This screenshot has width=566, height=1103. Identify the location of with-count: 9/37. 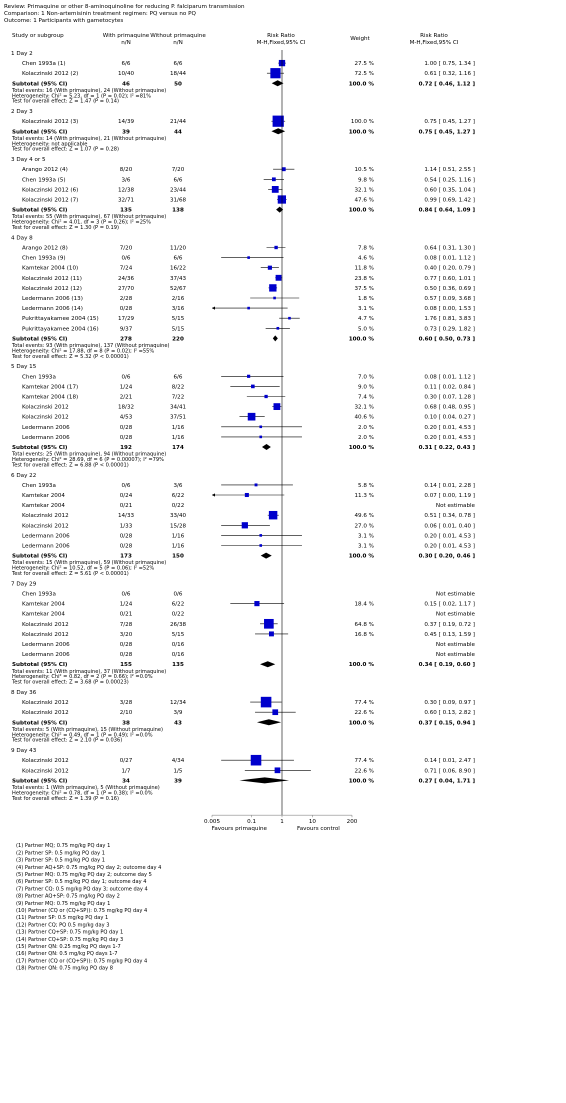
(126, 329).